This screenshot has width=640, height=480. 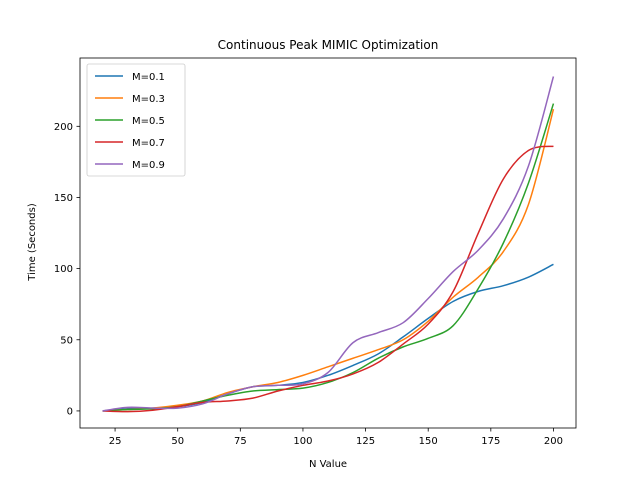 What do you see at coordinates (70, 411) in the screenshot?
I see `y-tick-label: 0` at bounding box center [70, 411].